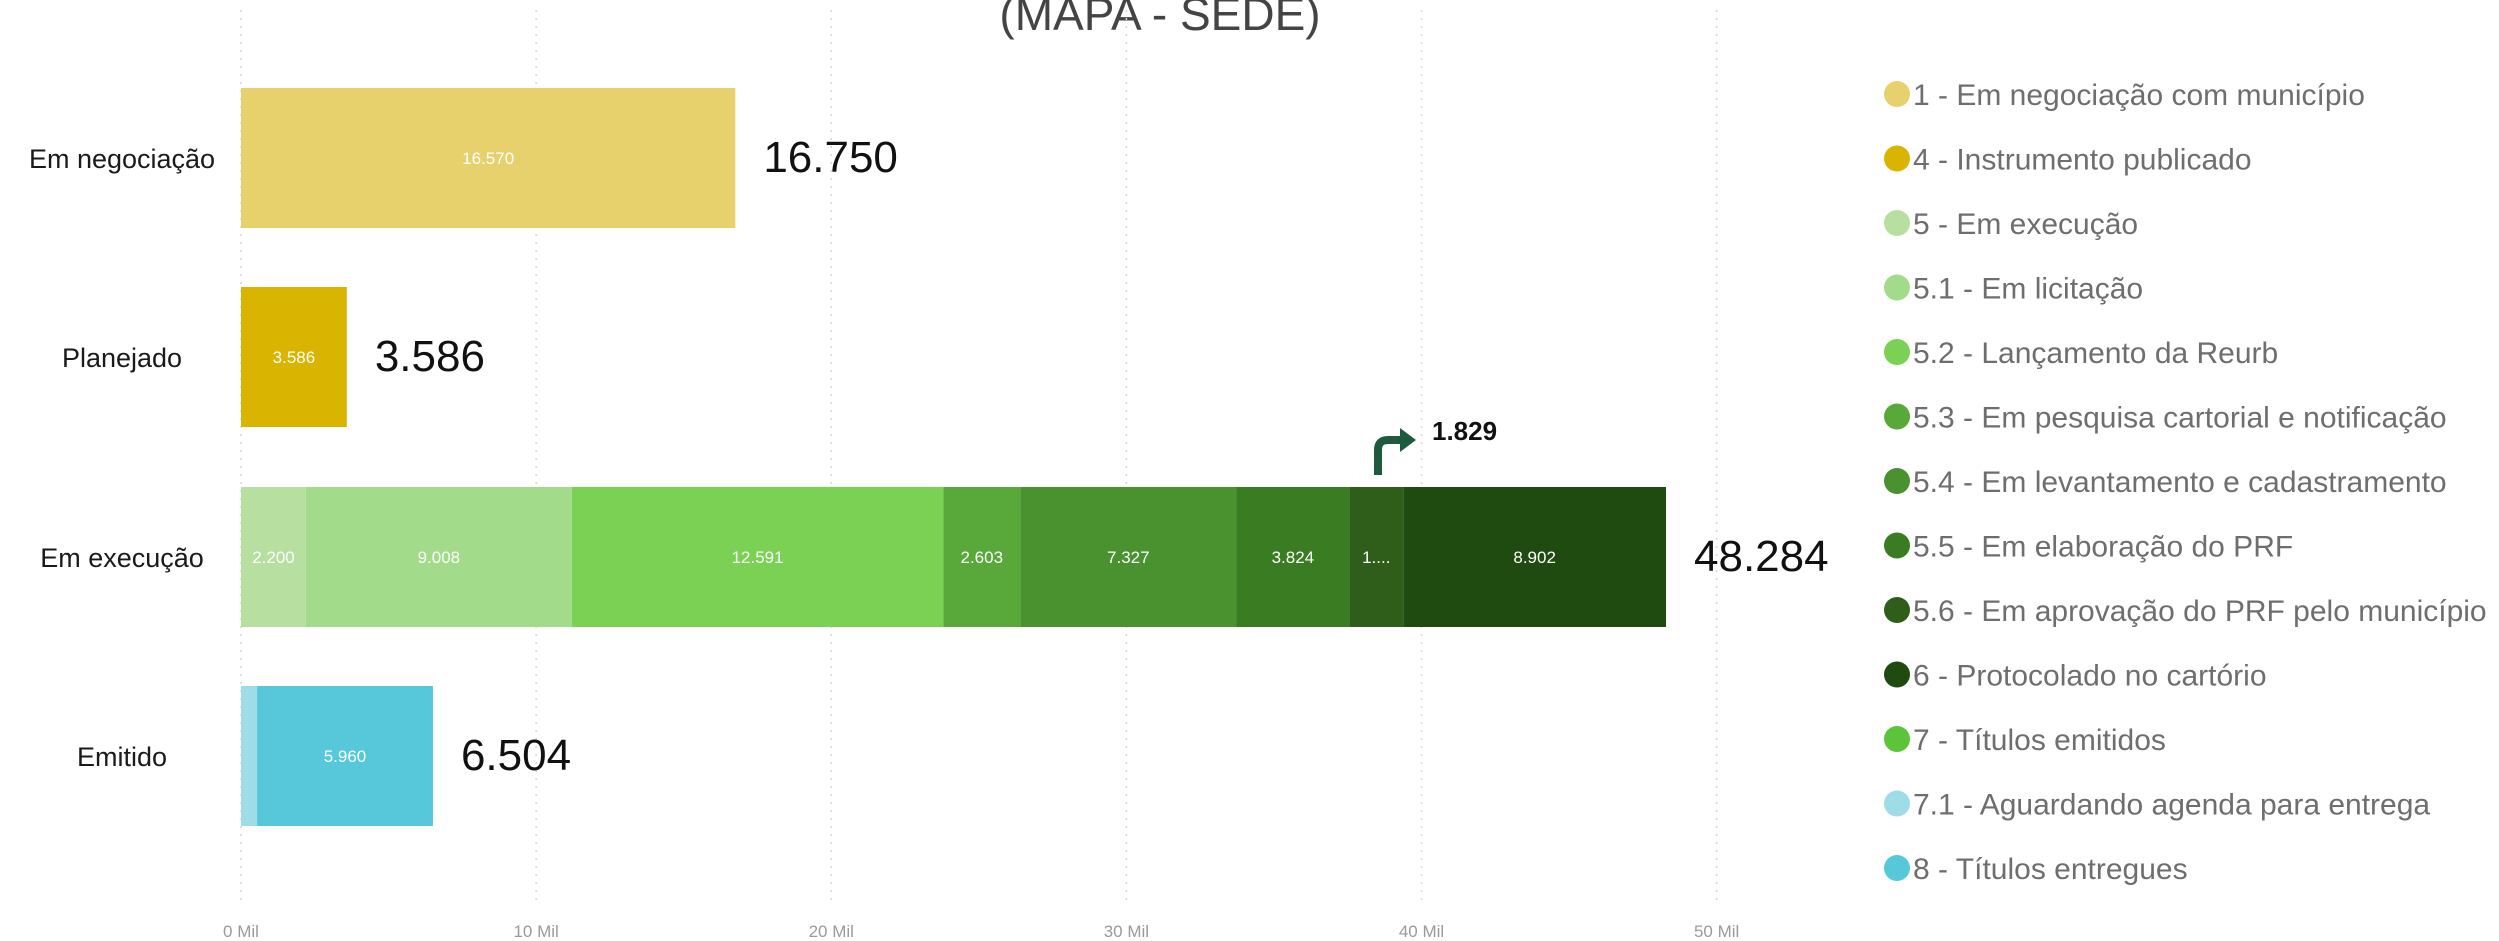 The height and width of the screenshot is (941, 2499). What do you see at coordinates (1126, 931) in the screenshot?
I see `x-tick-label: 30 Mil` at bounding box center [1126, 931].